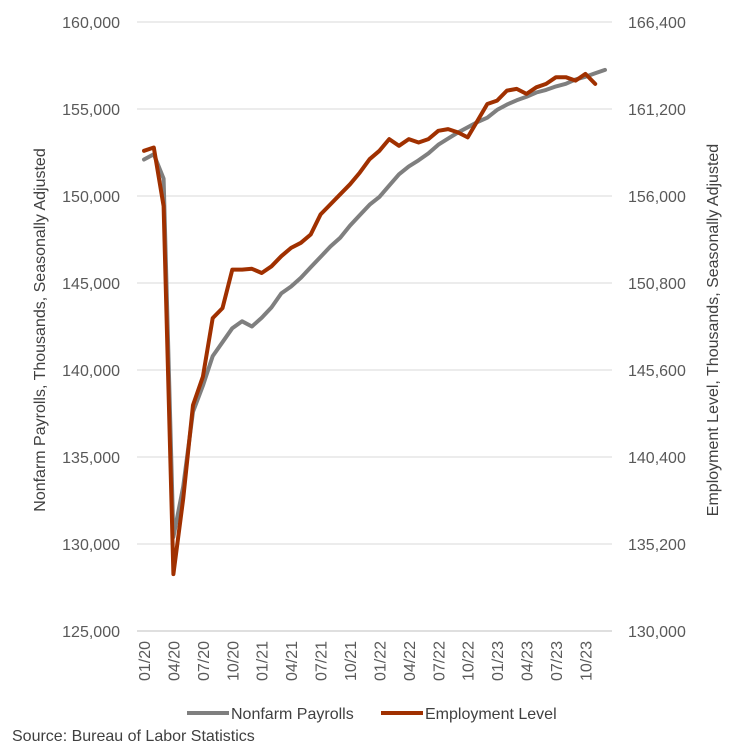 This screenshot has height=750, width=750. What do you see at coordinates (372, 714) in the screenshot?
I see `legend: Nonfarm Payrolls Employment Level` at bounding box center [372, 714].